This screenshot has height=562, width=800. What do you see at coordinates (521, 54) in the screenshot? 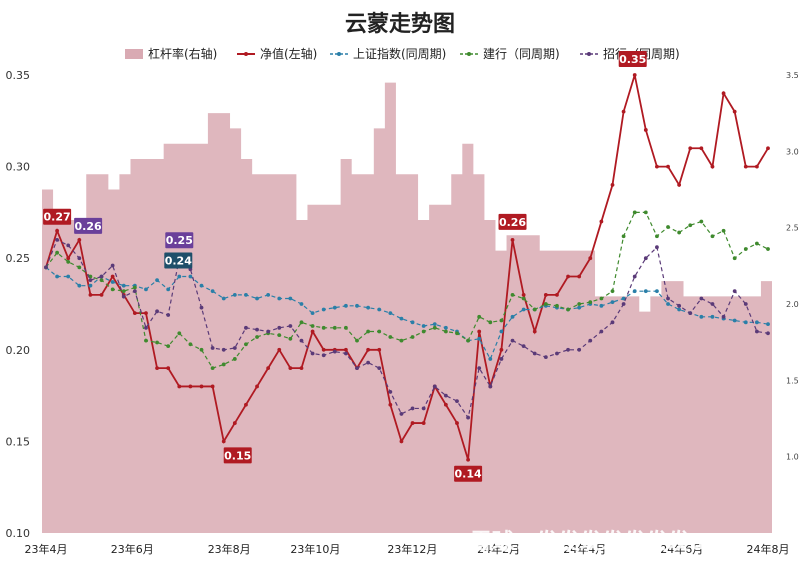
I see `legend-label: 建行（同周期)` at bounding box center [521, 54].